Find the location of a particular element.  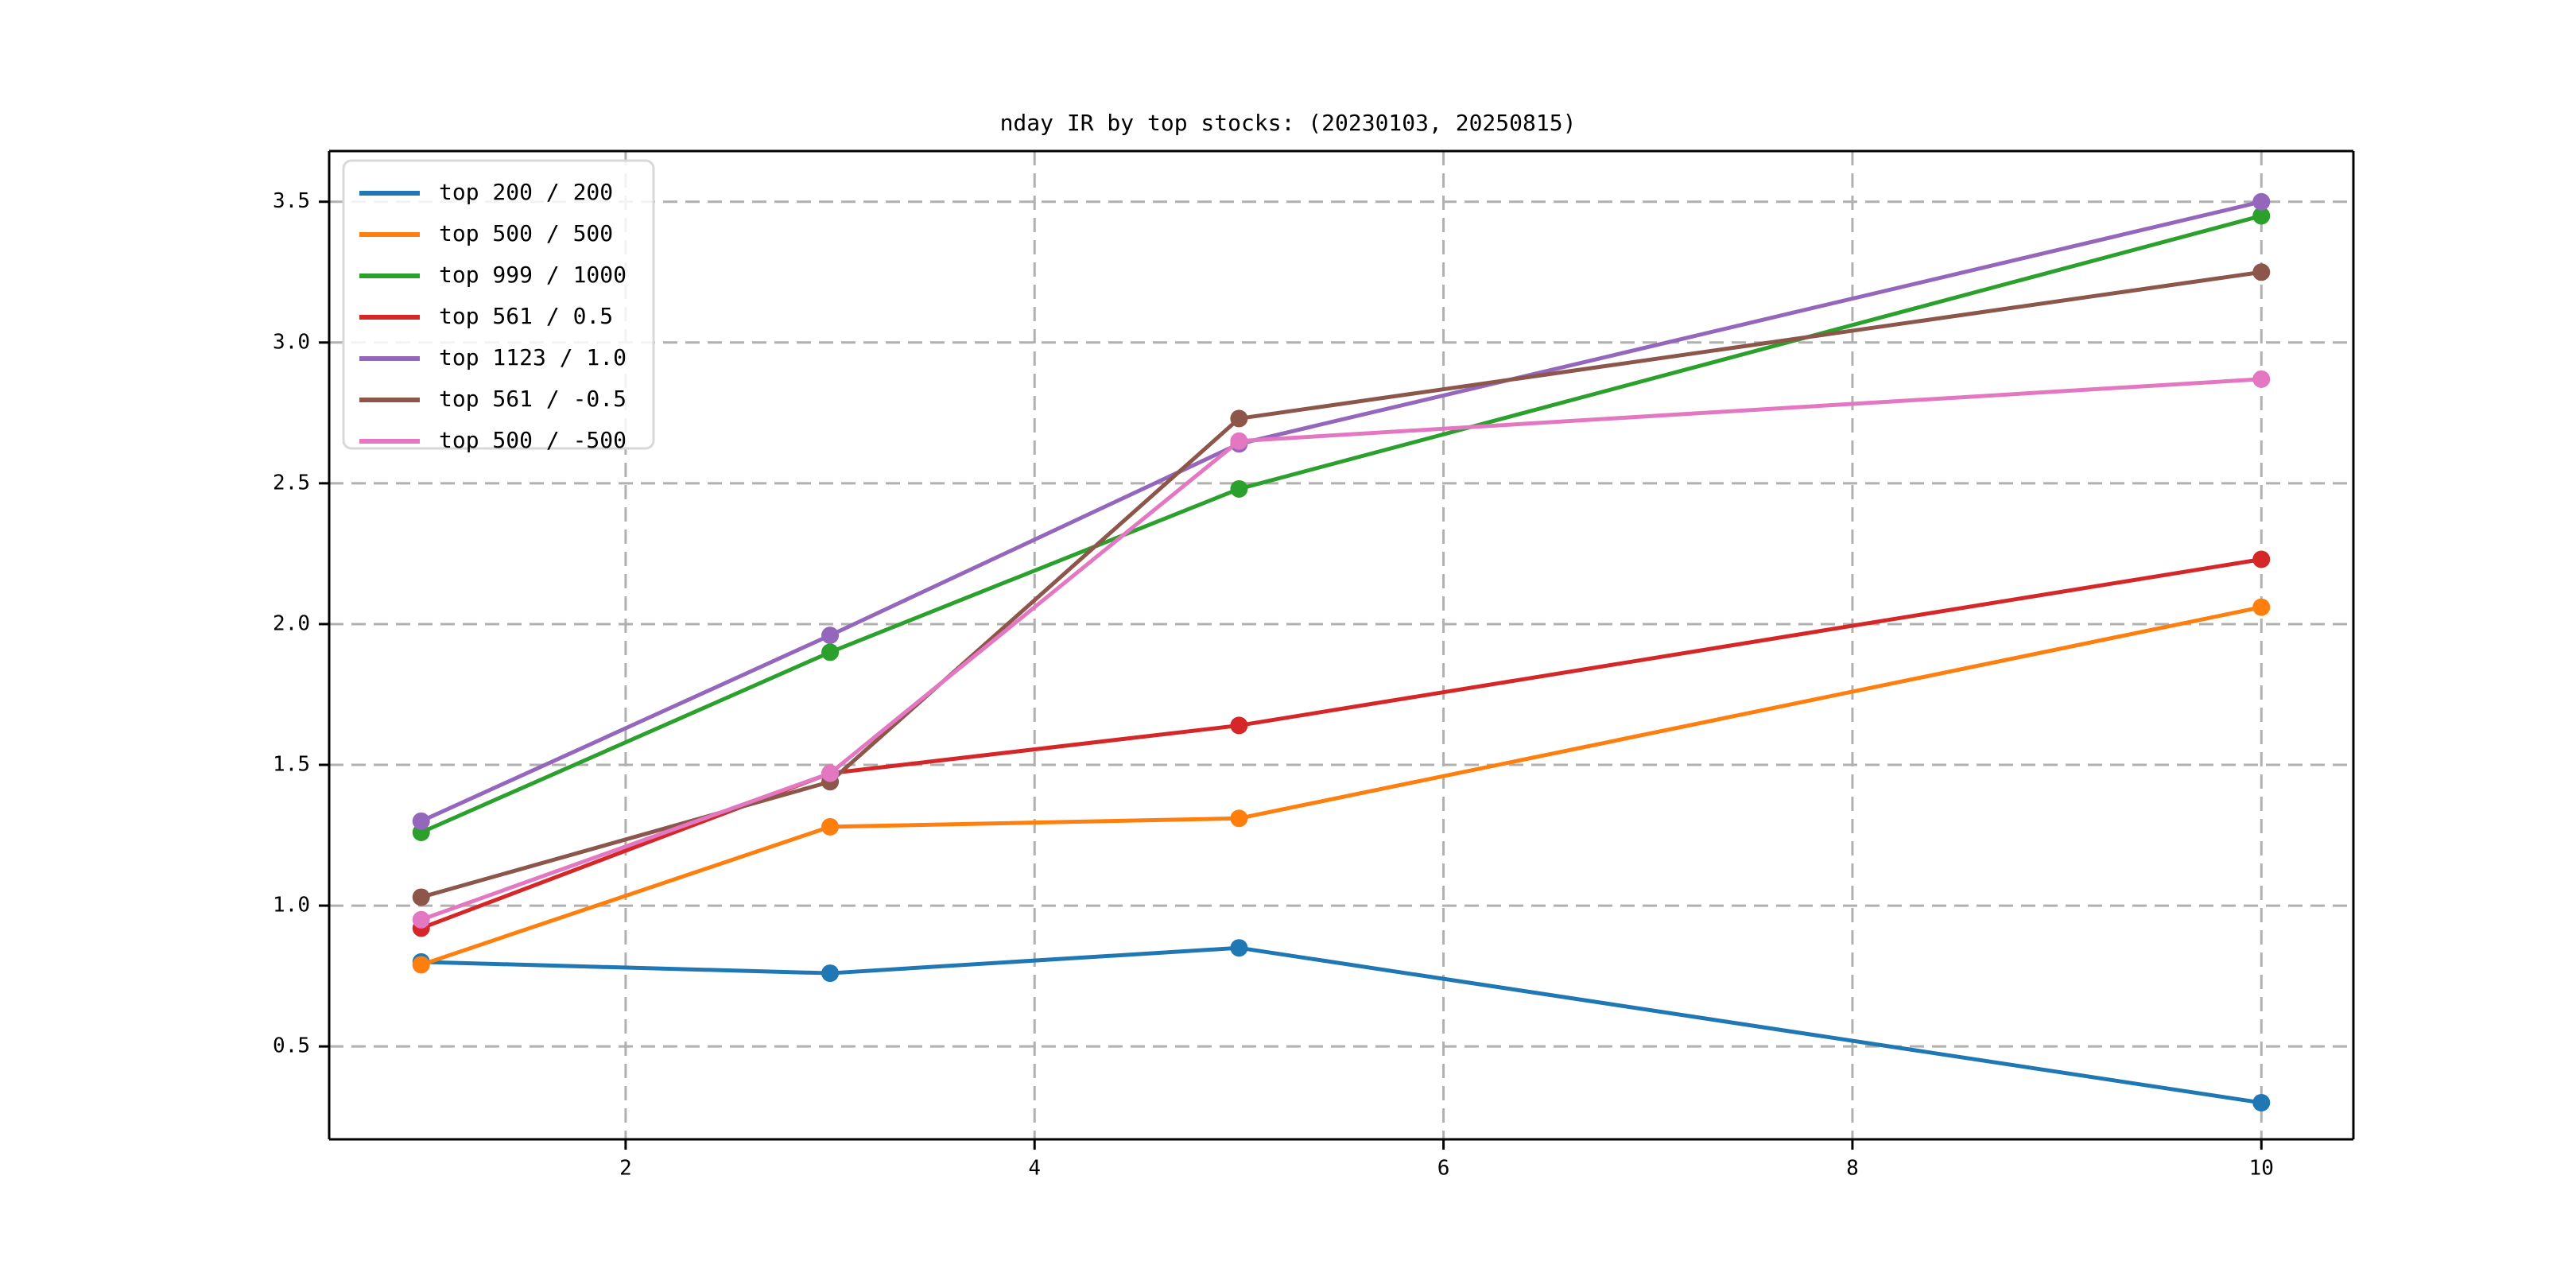

series-line is located at coordinates (1341, 1025).